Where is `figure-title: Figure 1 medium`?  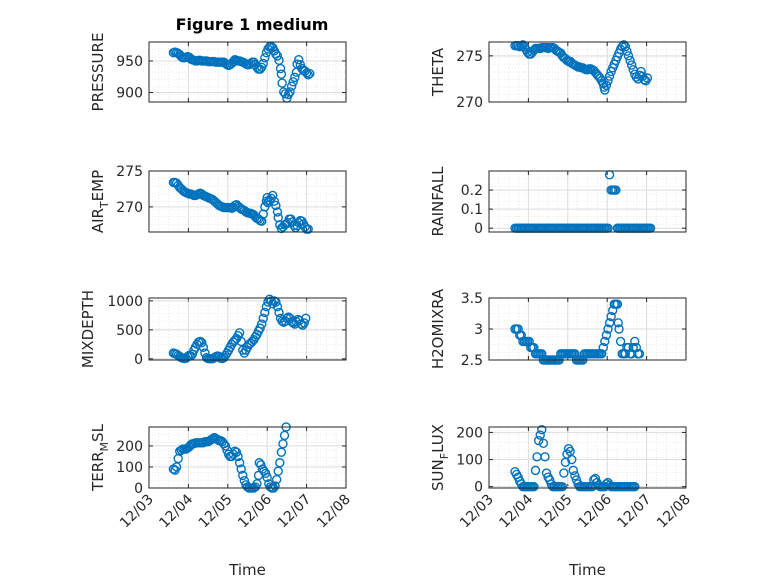 figure-title: Figure 1 medium is located at coordinates (252, 24).